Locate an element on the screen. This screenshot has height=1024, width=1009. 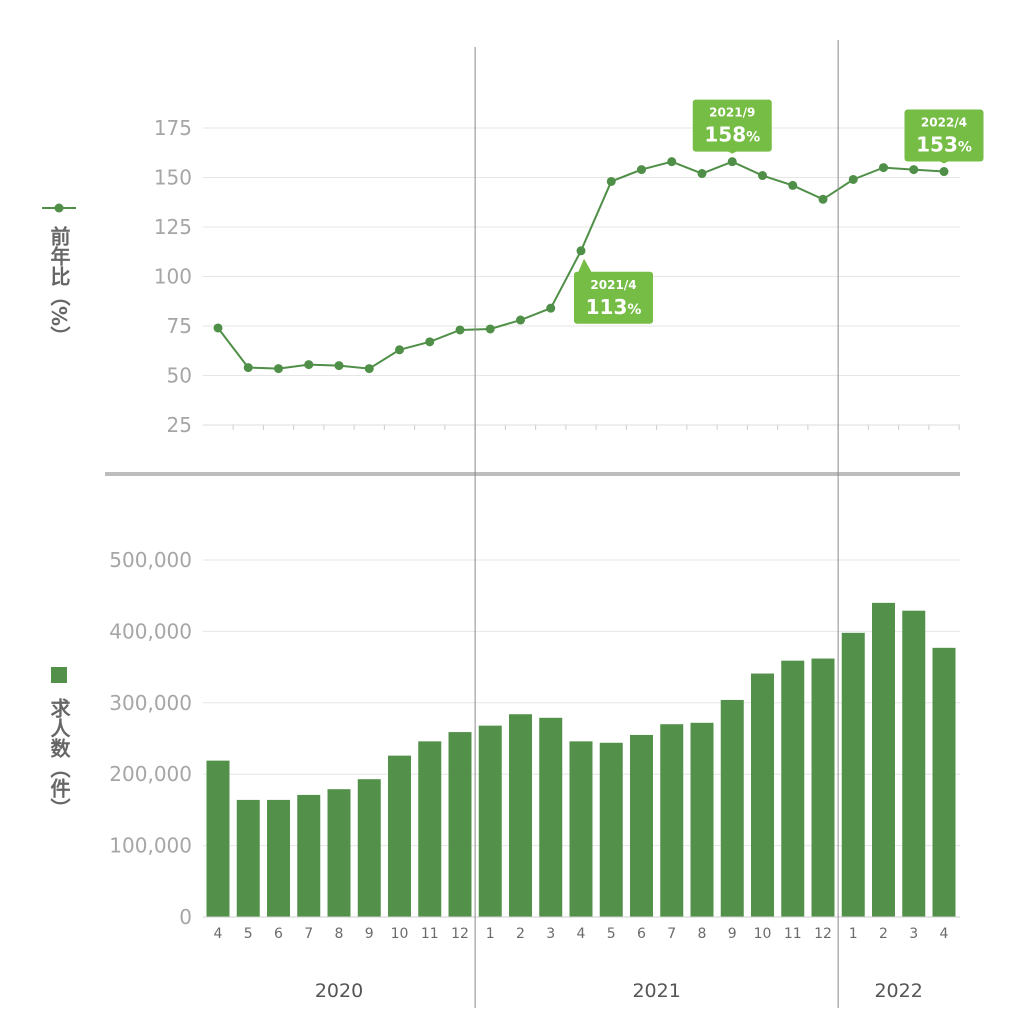
line-legend-marker is located at coordinates (59, 208).